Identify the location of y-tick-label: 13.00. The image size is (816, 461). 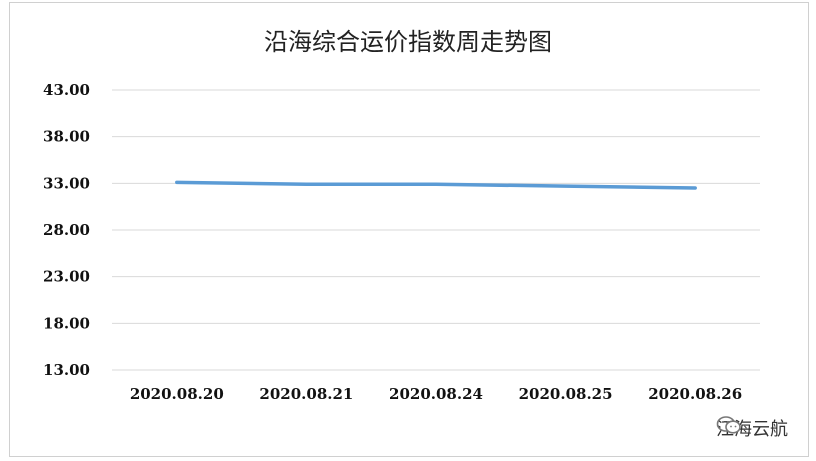
(66, 370).